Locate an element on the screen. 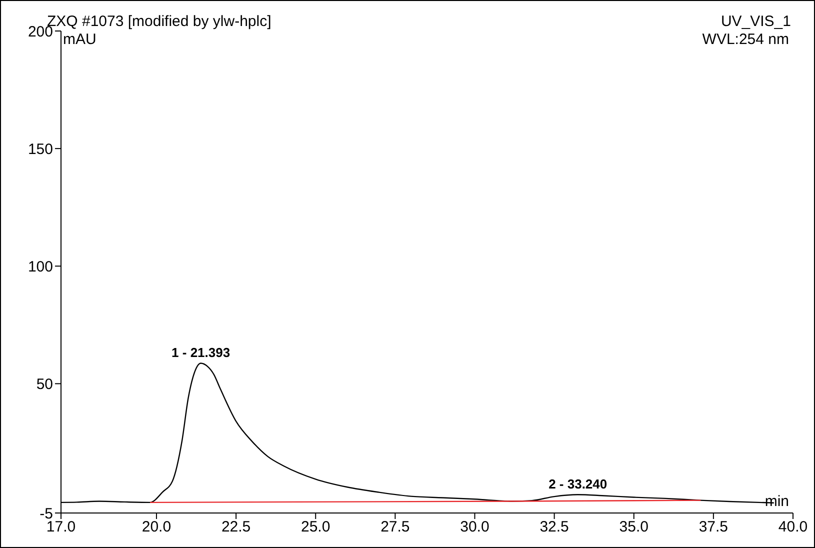 The width and height of the screenshot is (815, 548). y-tick-label: 150 is located at coordinates (40, 149).